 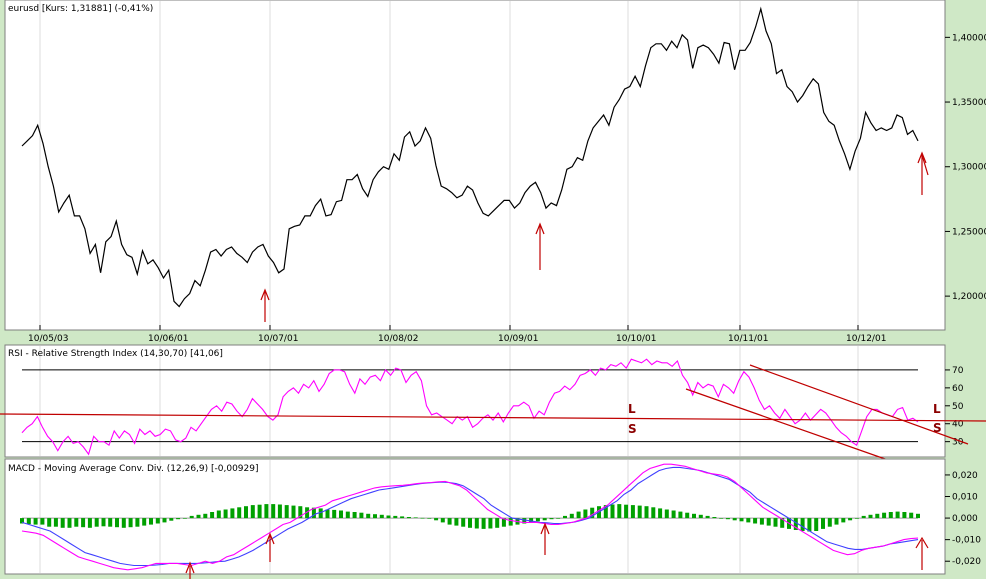 I want to click on rsi-annotation-s-1: S, so click(x=632, y=429).